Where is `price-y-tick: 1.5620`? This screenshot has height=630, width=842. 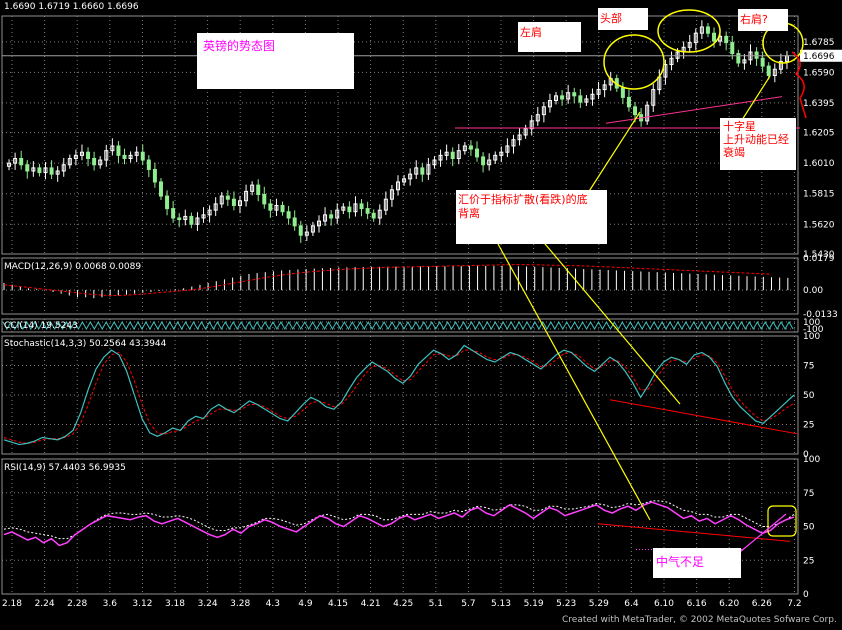
price-y-tick: 1.5620 is located at coordinates (819, 225).